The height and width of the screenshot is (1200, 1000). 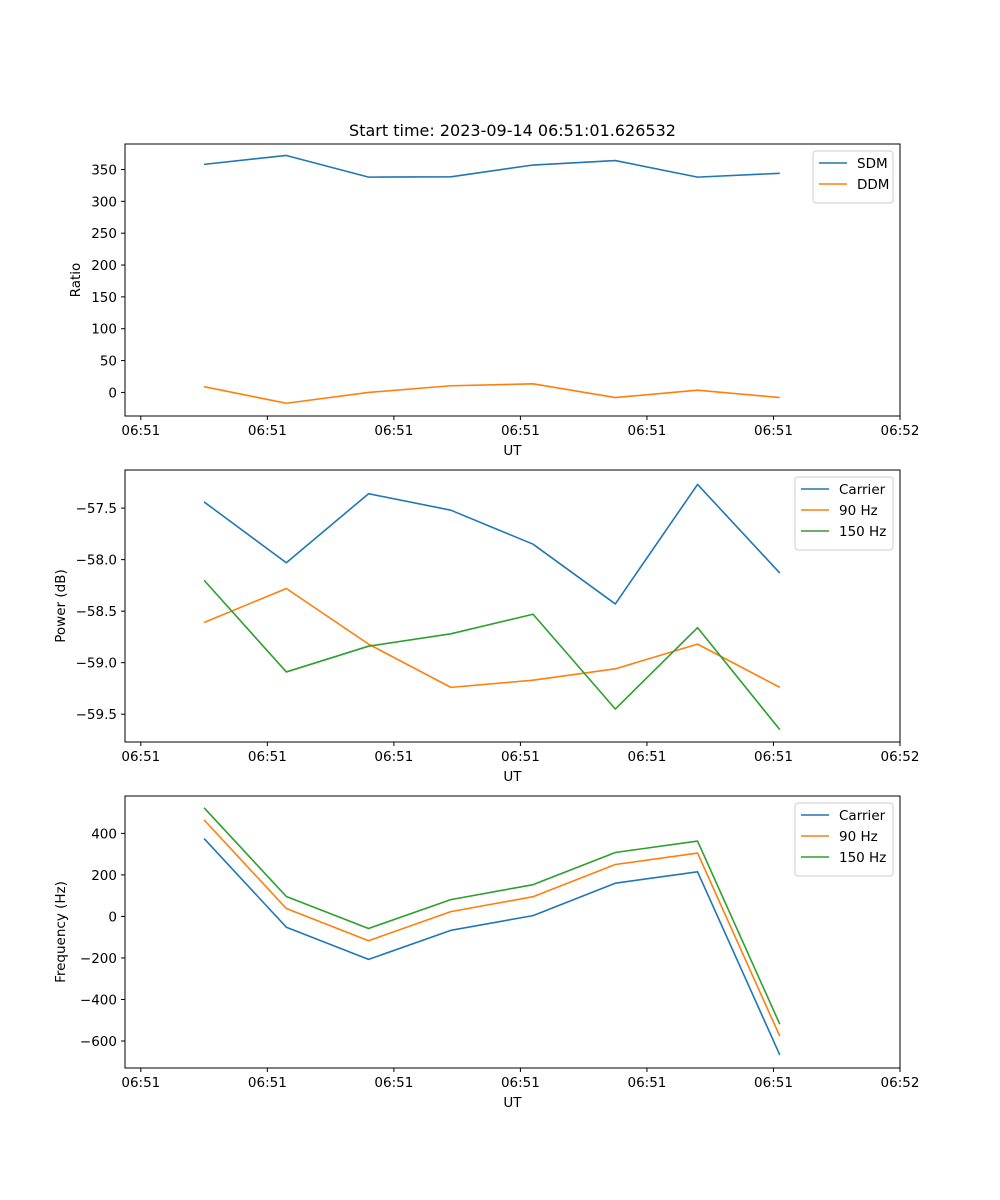 What do you see at coordinates (98, 1042) in the screenshot?
I see `y-tick-label: −600` at bounding box center [98, 1042].